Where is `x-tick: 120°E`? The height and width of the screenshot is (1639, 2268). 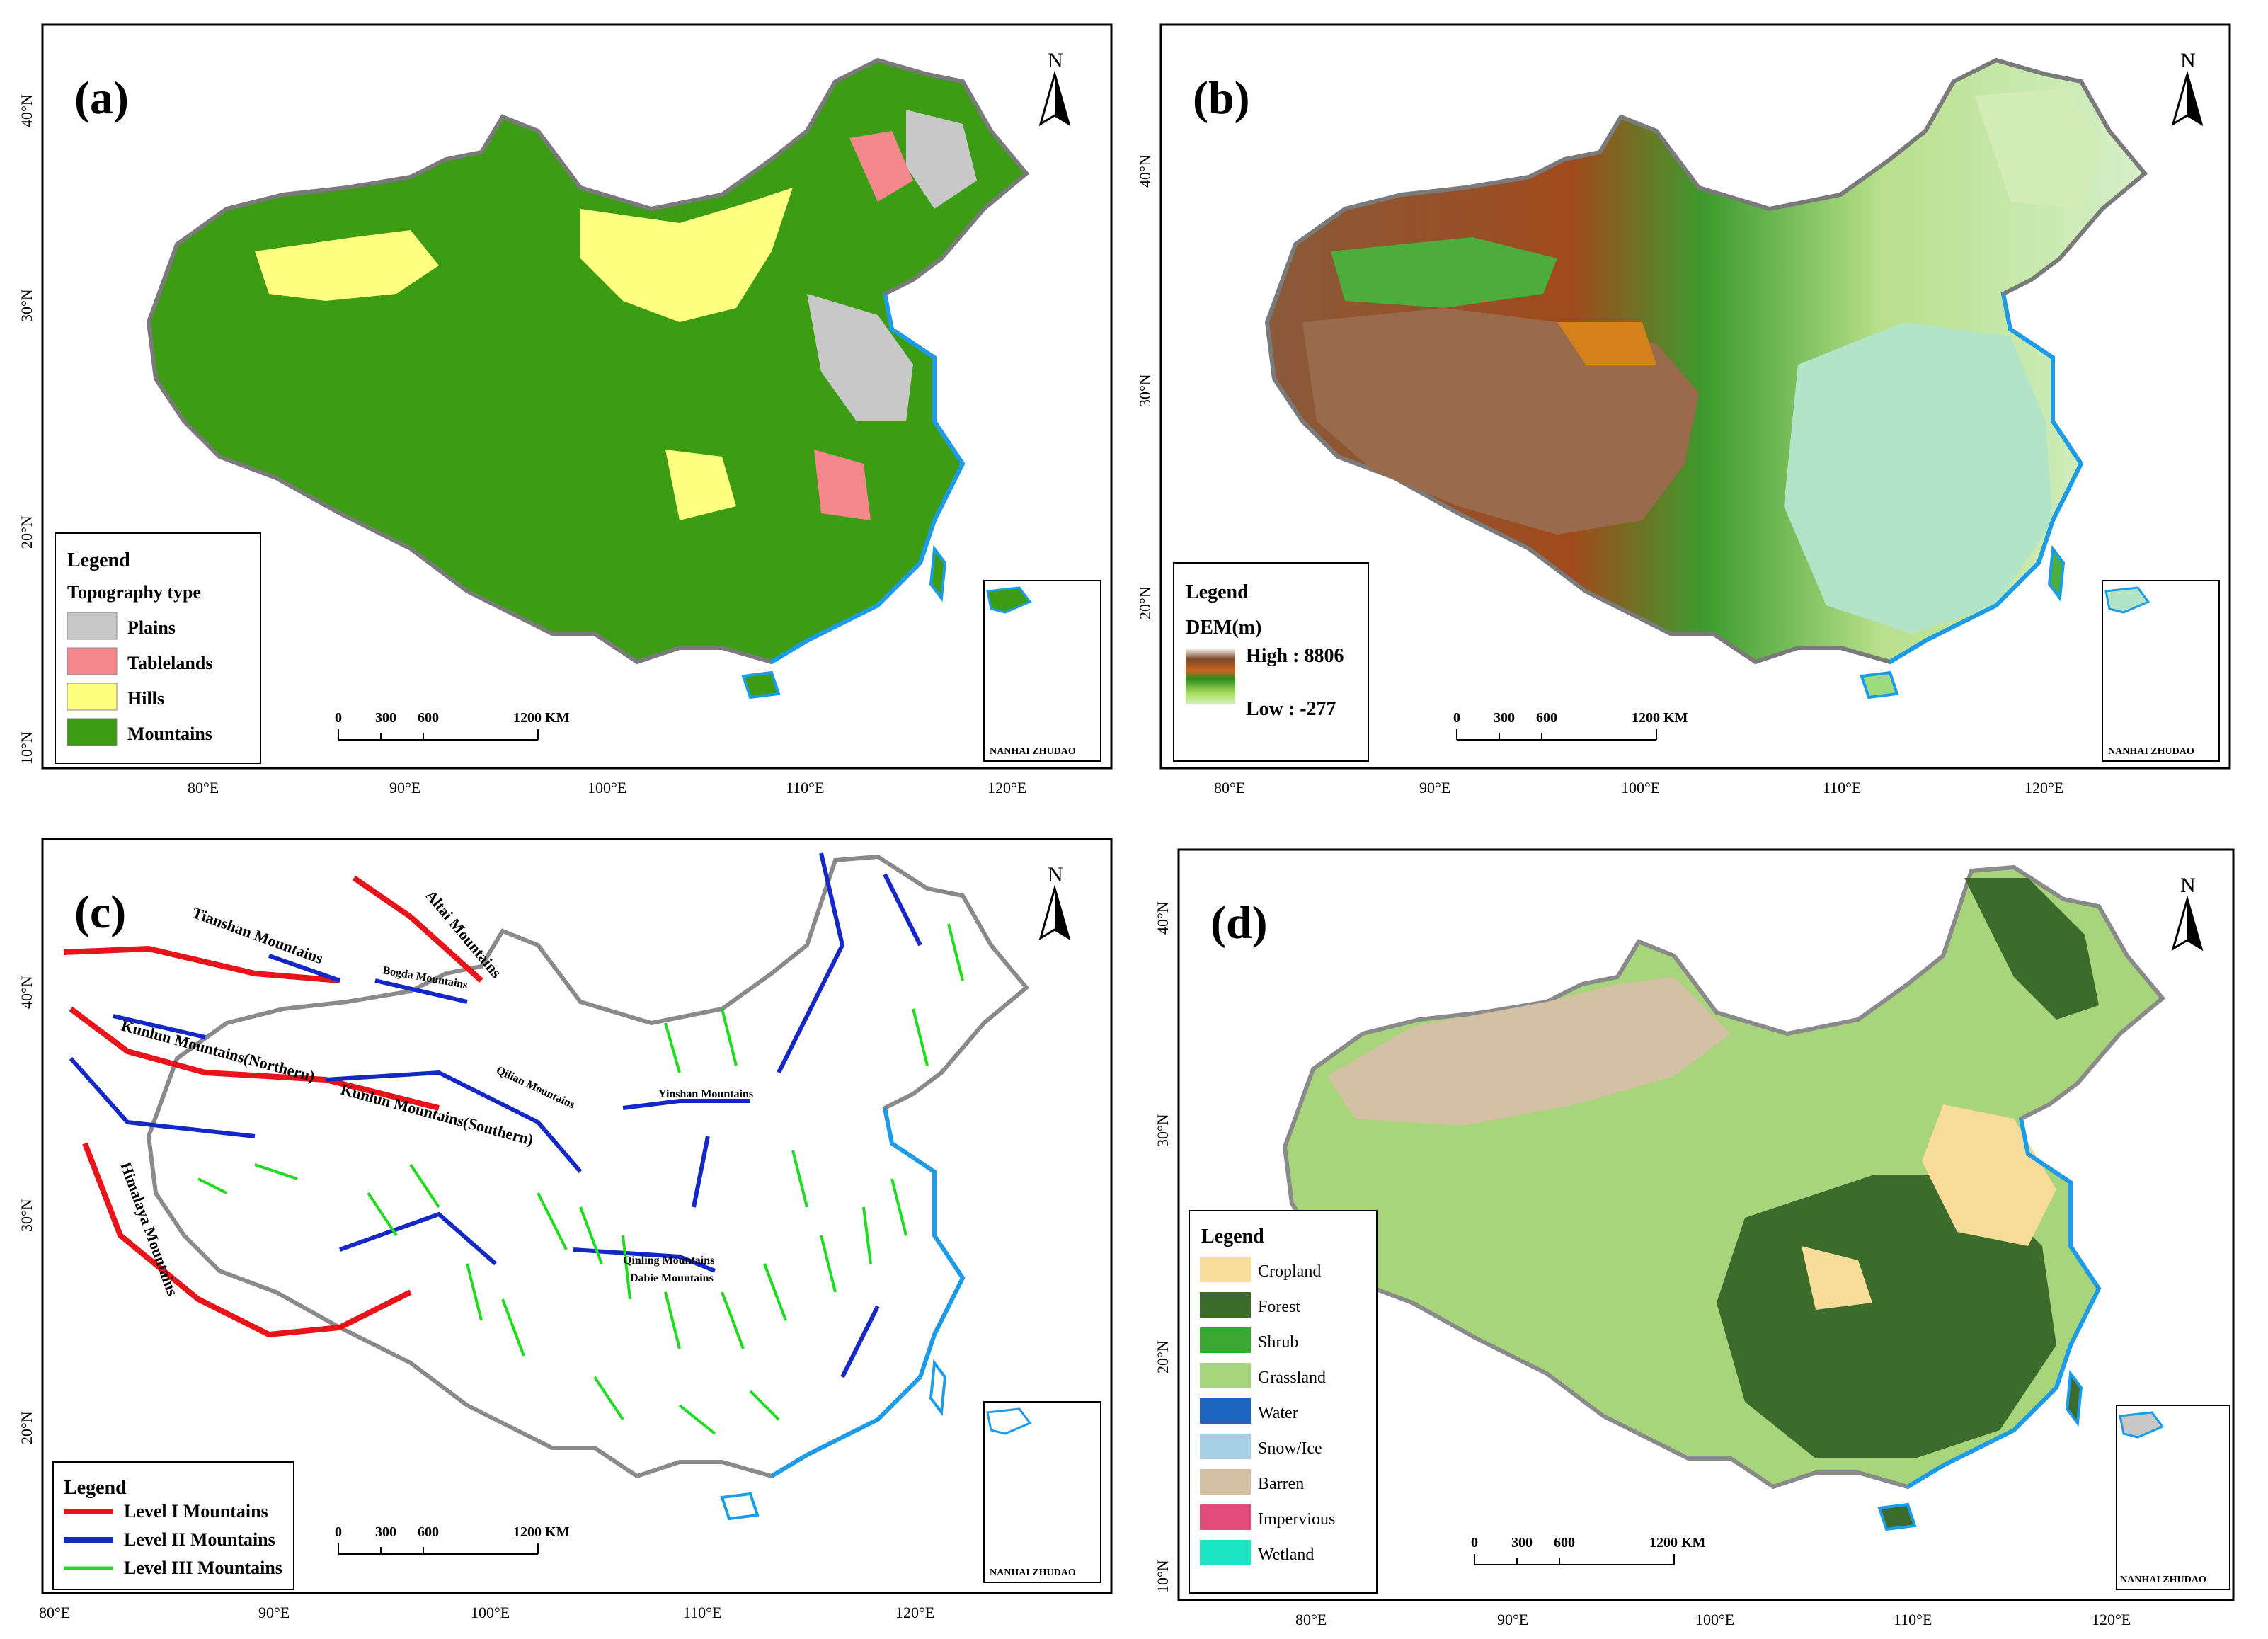
x-tick: 120°E is located at coordinates (2111, 1619).